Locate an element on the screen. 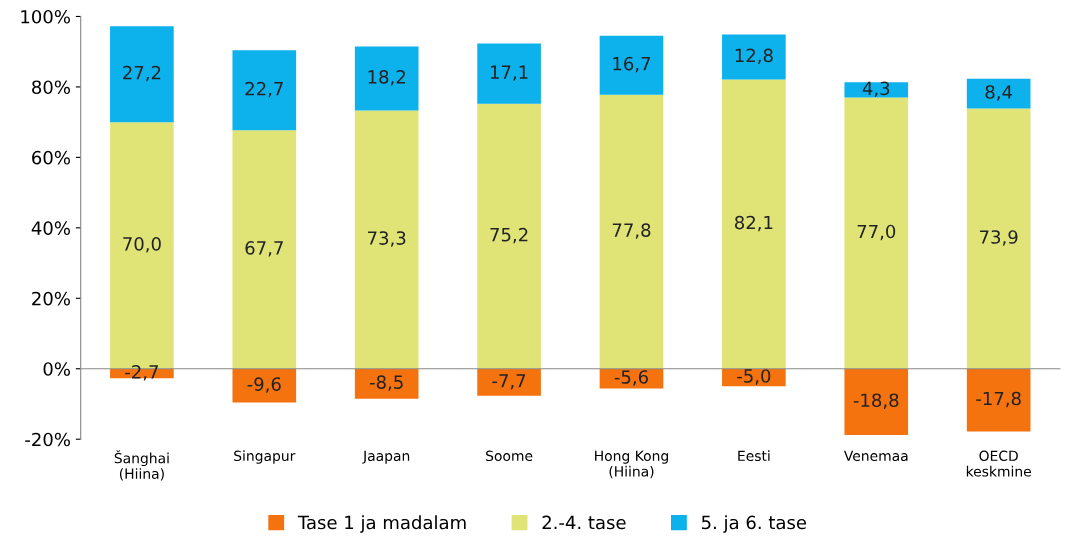 Image resolution: width=1076 pixels, height=549 pixels. data-label: -9,6 is located at coordinates (264, 385).